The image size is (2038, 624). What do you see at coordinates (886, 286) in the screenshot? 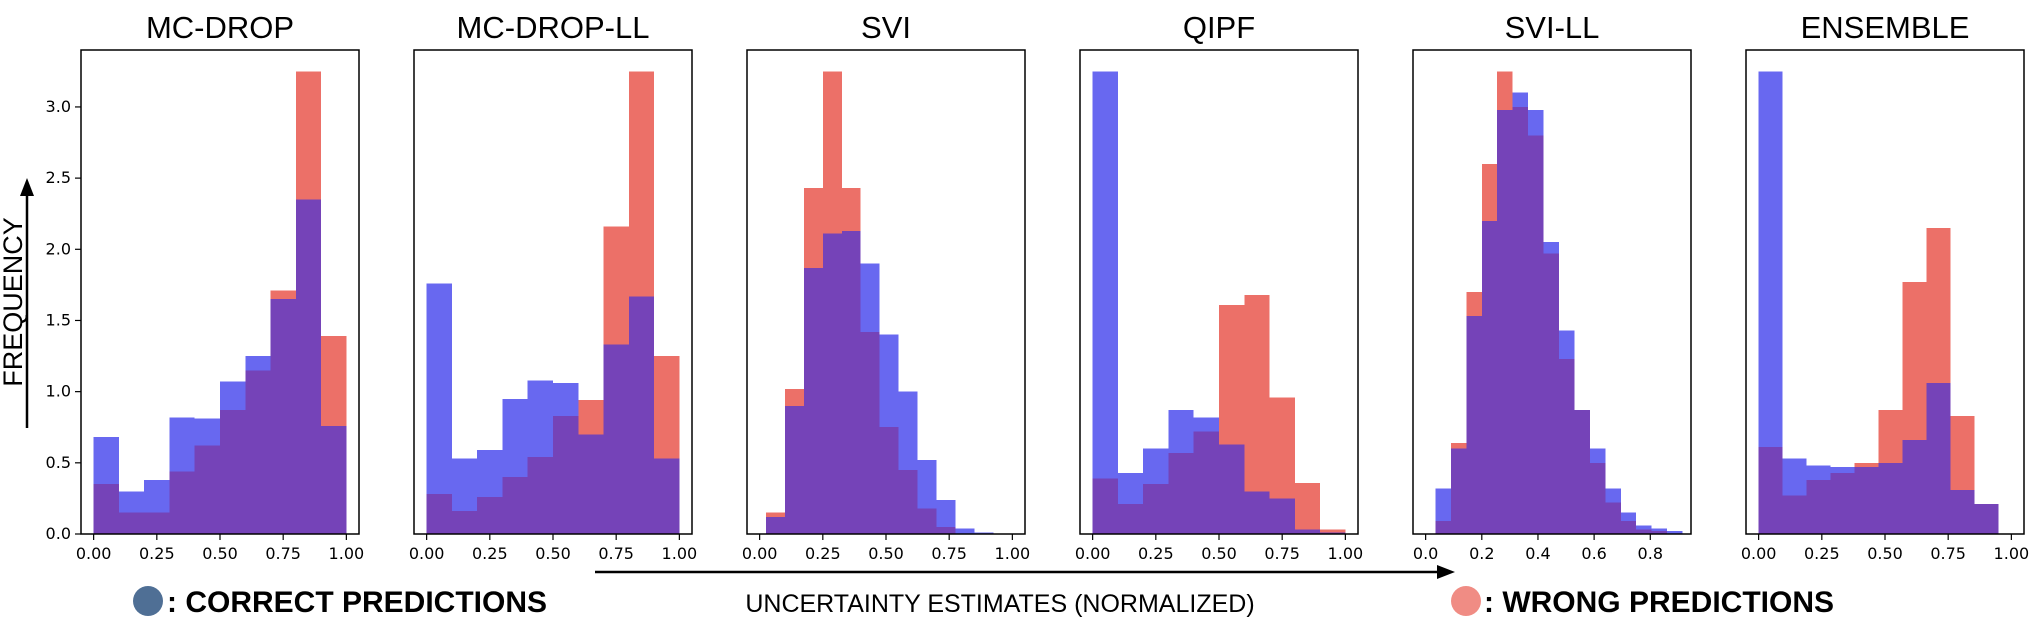
I see `panel-svi: SVI 0.00 0.25 0.50 0.75 1.00` at bounding box center [886, 286].